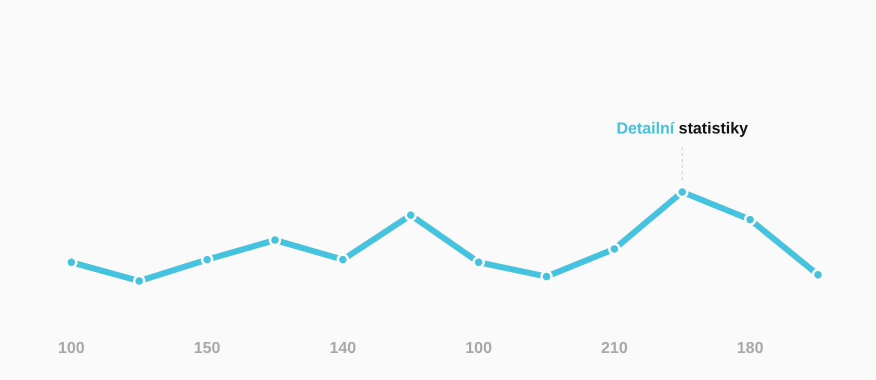 The width and height of the screenshot is (876, 380). What do you see at coordinates (750, 349) in the screenshot?
I see `x-tick-label: 180` at bounding box center [750, 349].